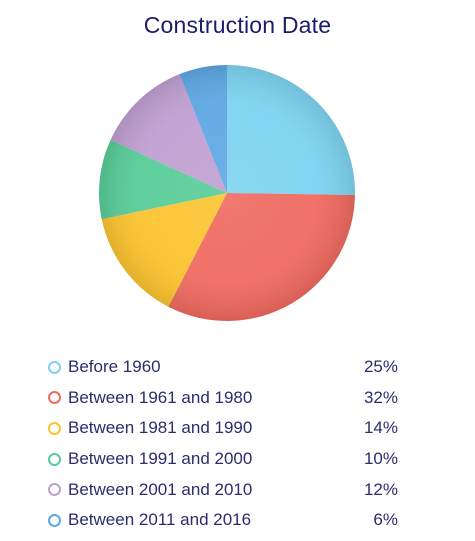  Describe the element at coordinates (380, 367) in the screenshot. I see `legend-value: 25%` at that location.